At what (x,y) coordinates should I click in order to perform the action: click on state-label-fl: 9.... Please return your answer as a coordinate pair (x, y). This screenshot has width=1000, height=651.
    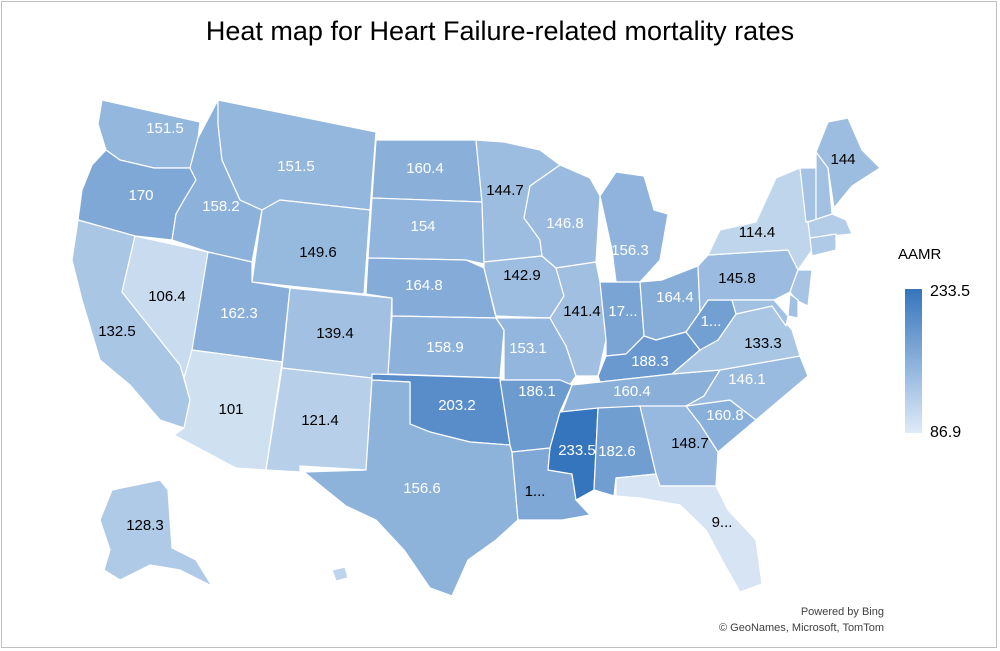
    Looking at the image, I should click on (722, 522).